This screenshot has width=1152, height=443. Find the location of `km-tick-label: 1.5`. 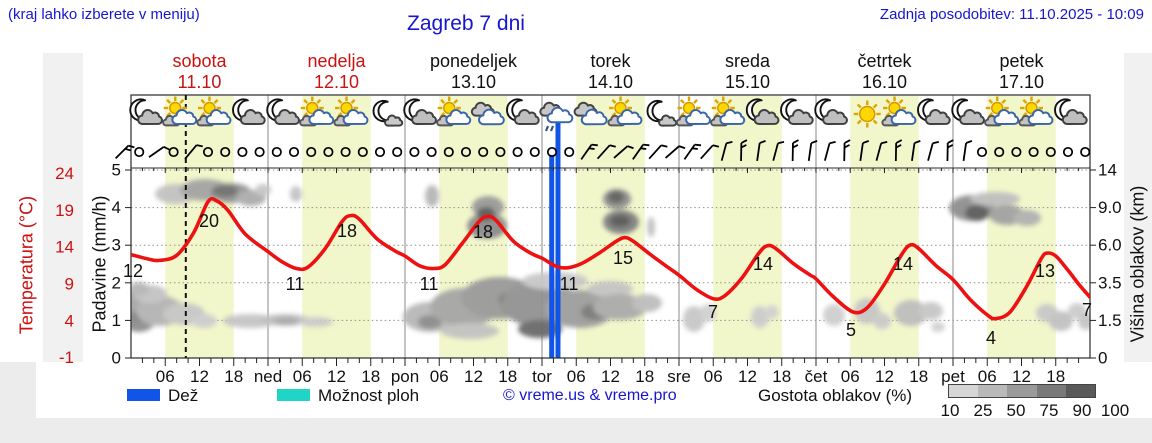

km-tick-label: 1.5 is located at coordinates (1110, 320).